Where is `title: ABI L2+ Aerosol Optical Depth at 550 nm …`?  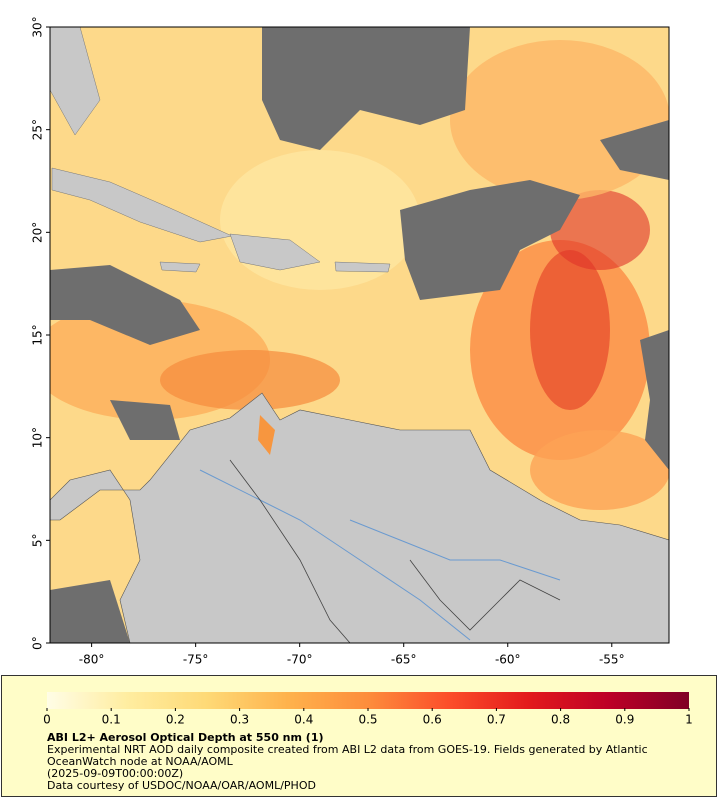
title: ABI L2+ Aerosol Optical Depth at 550 nm … is located at coordinates (185, 737).